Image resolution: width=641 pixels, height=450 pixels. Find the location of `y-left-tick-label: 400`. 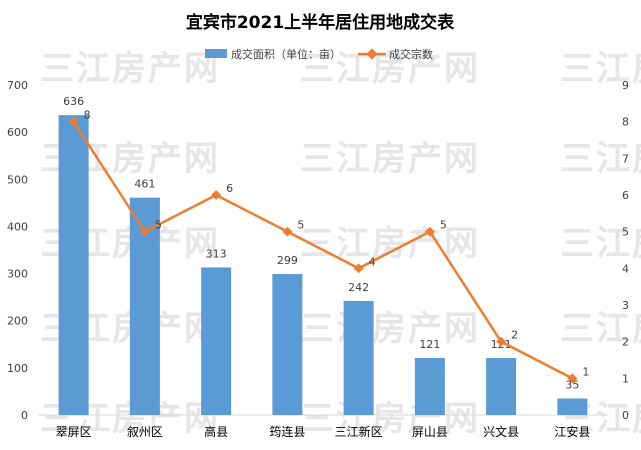

y-left-tick-label: 400 is located at coordinates (17, 226).